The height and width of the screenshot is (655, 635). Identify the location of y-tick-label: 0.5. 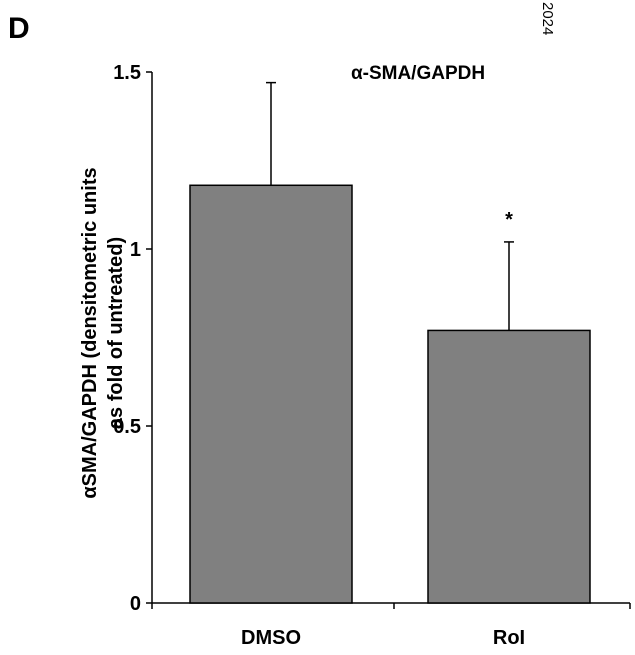
(127, 427).